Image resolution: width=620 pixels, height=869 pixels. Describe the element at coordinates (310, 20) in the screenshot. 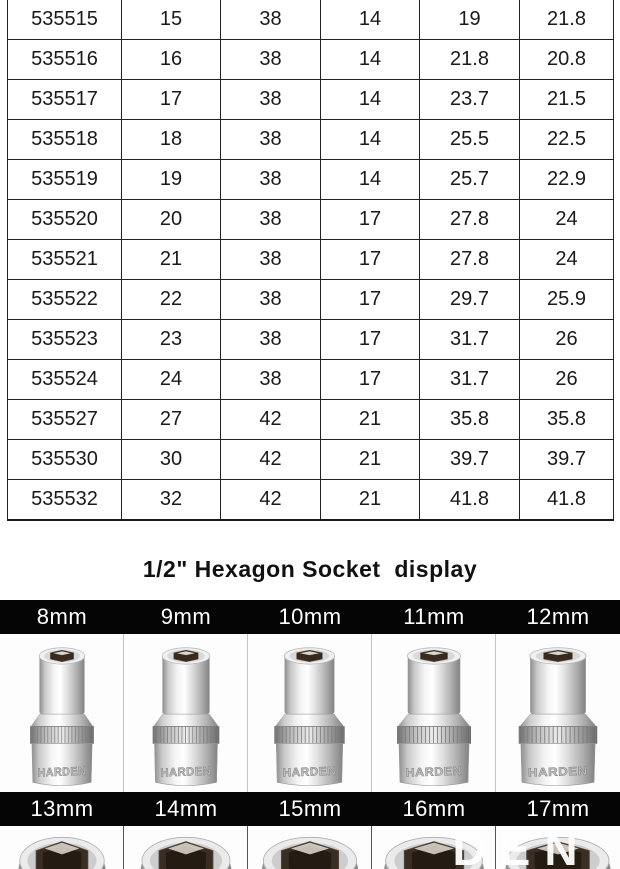

I see `table-row: 535515 15 38 14 19 21.8` at that location.